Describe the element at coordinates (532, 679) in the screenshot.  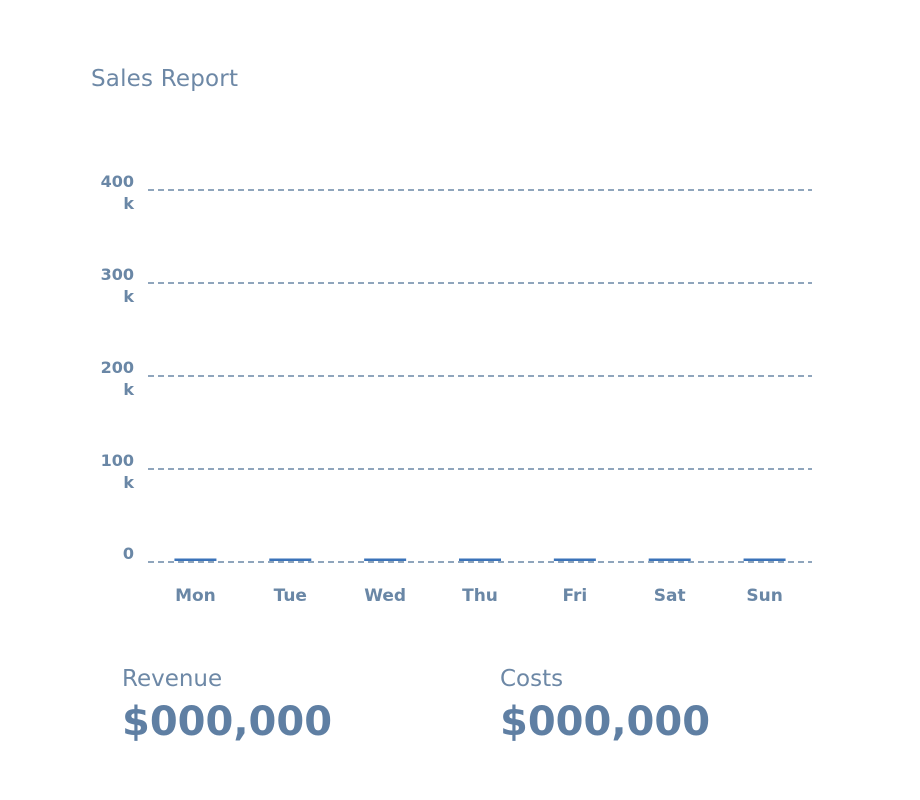
I see `costs-label: Costs` at that location.